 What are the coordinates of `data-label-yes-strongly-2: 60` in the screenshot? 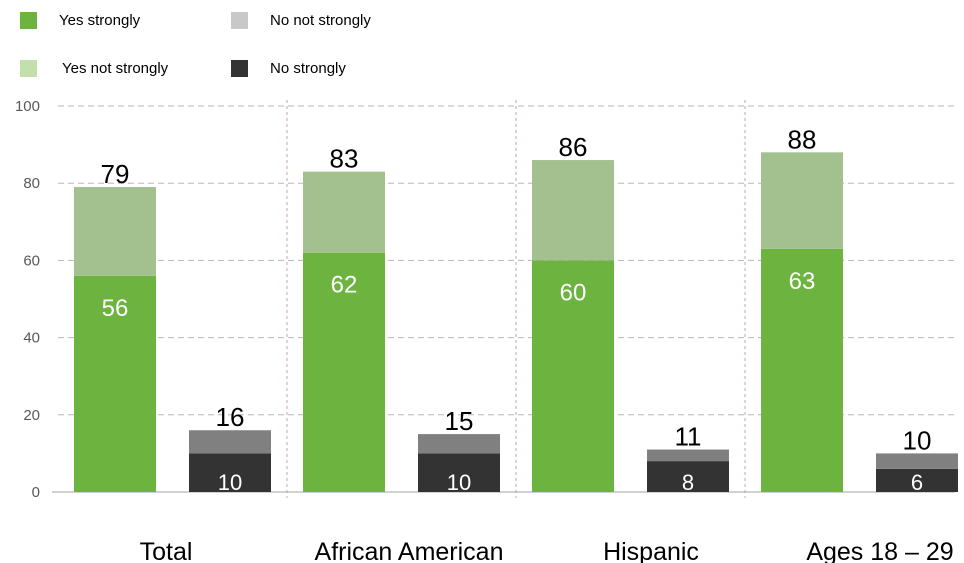 It's located at (573, 292).